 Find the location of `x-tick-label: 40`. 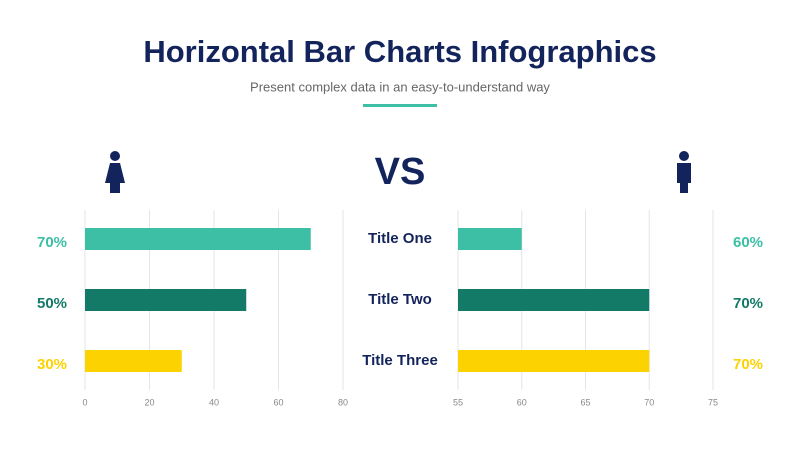

x-tick-label: 40 is located at coordinates (214, 402).